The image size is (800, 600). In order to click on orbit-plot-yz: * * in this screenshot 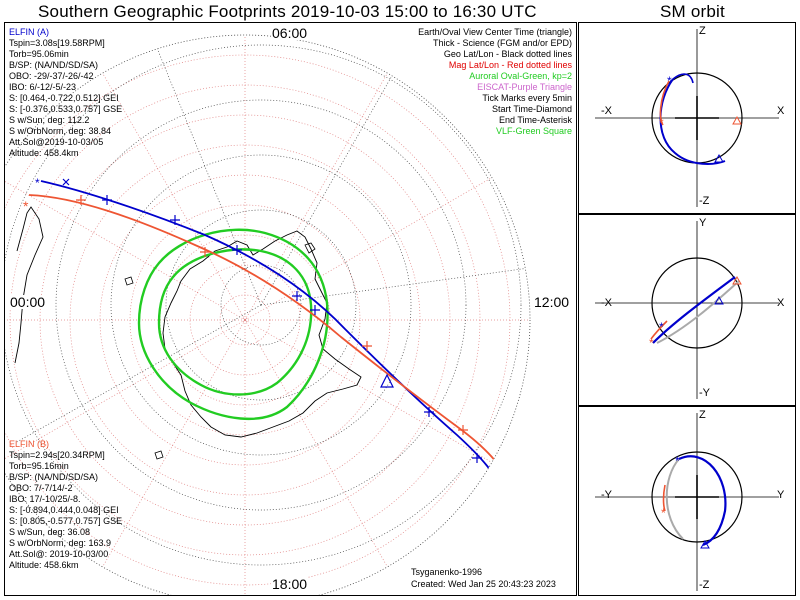, I will do `click(687, 502)`.